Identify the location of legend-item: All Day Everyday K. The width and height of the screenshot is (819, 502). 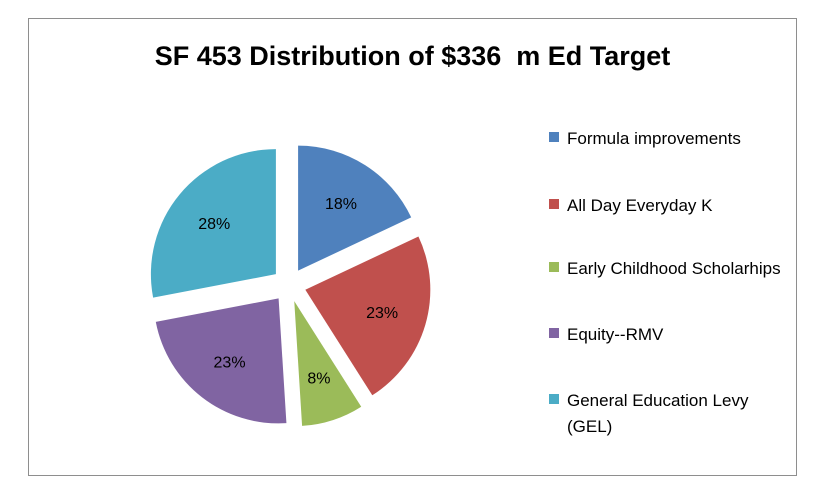
(665, 206).